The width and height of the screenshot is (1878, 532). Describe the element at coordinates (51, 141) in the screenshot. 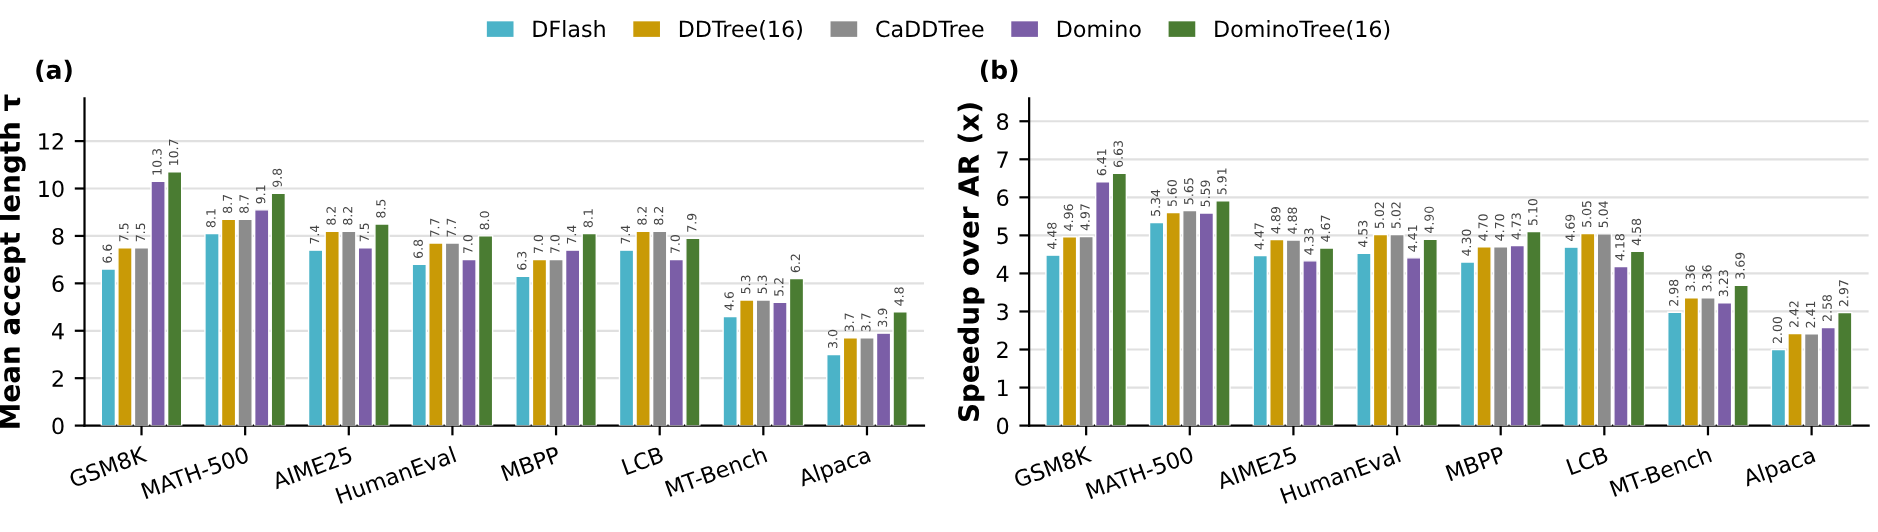

I see `y-tick-label: 12` at that location.